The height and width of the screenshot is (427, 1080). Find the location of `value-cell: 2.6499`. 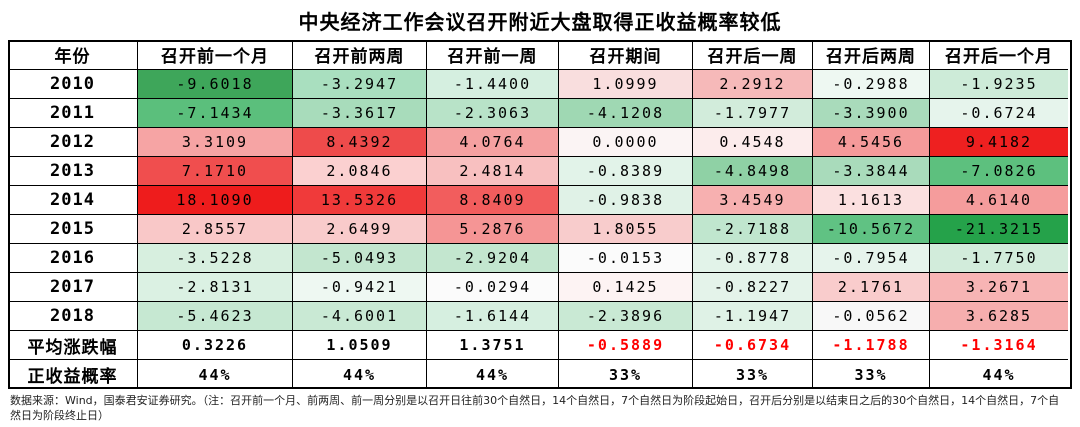

value-cell: 2.6499 is located at coordinates (360, 229).